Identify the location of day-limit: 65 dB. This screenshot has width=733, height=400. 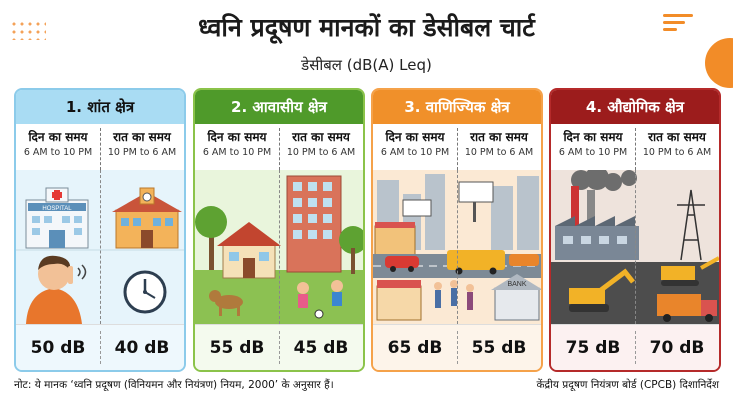
(415, 347).